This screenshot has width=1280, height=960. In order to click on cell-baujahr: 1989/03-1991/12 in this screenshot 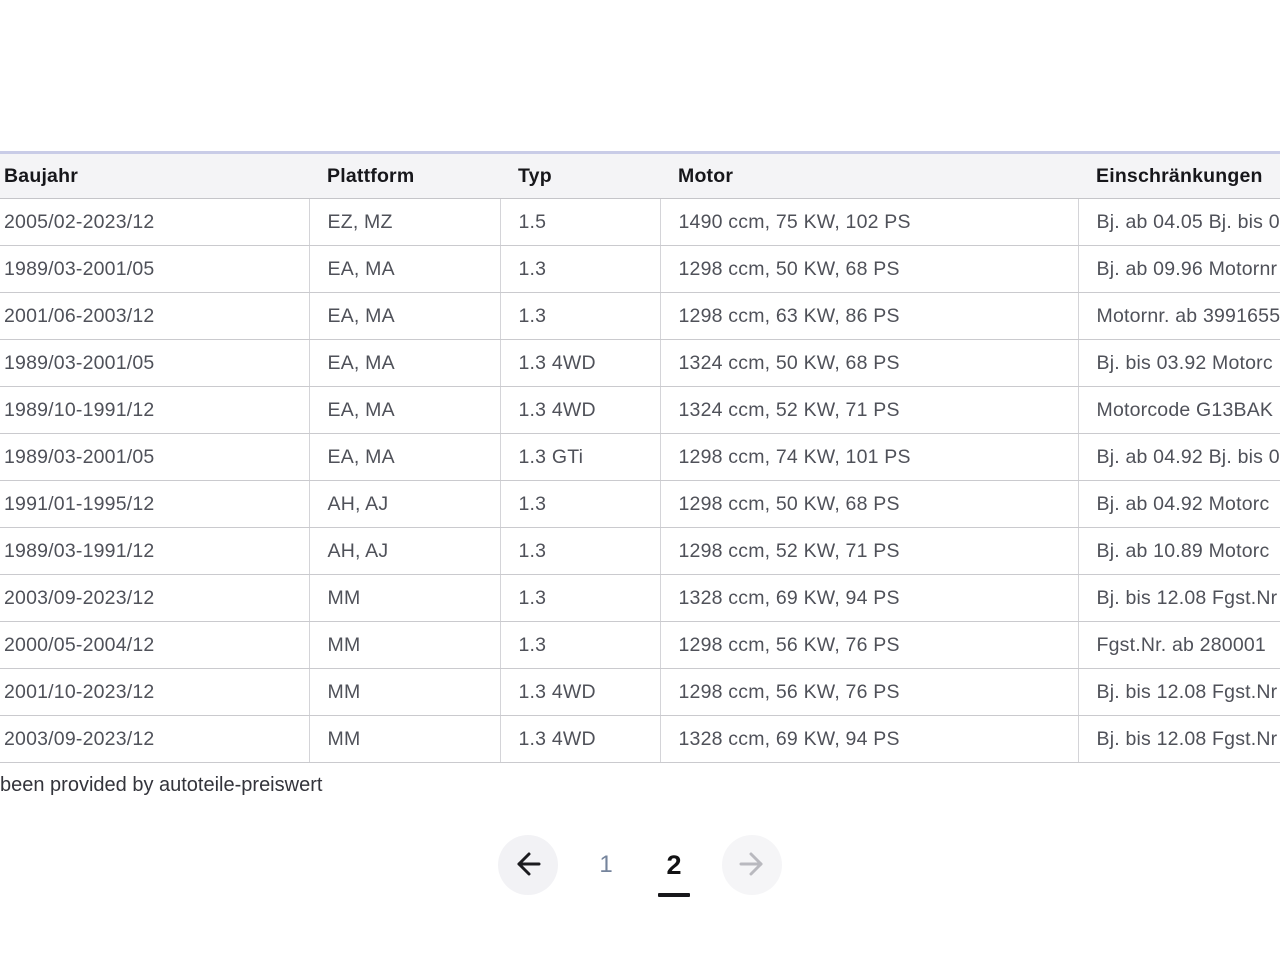, I will do `click(154, 551)`.